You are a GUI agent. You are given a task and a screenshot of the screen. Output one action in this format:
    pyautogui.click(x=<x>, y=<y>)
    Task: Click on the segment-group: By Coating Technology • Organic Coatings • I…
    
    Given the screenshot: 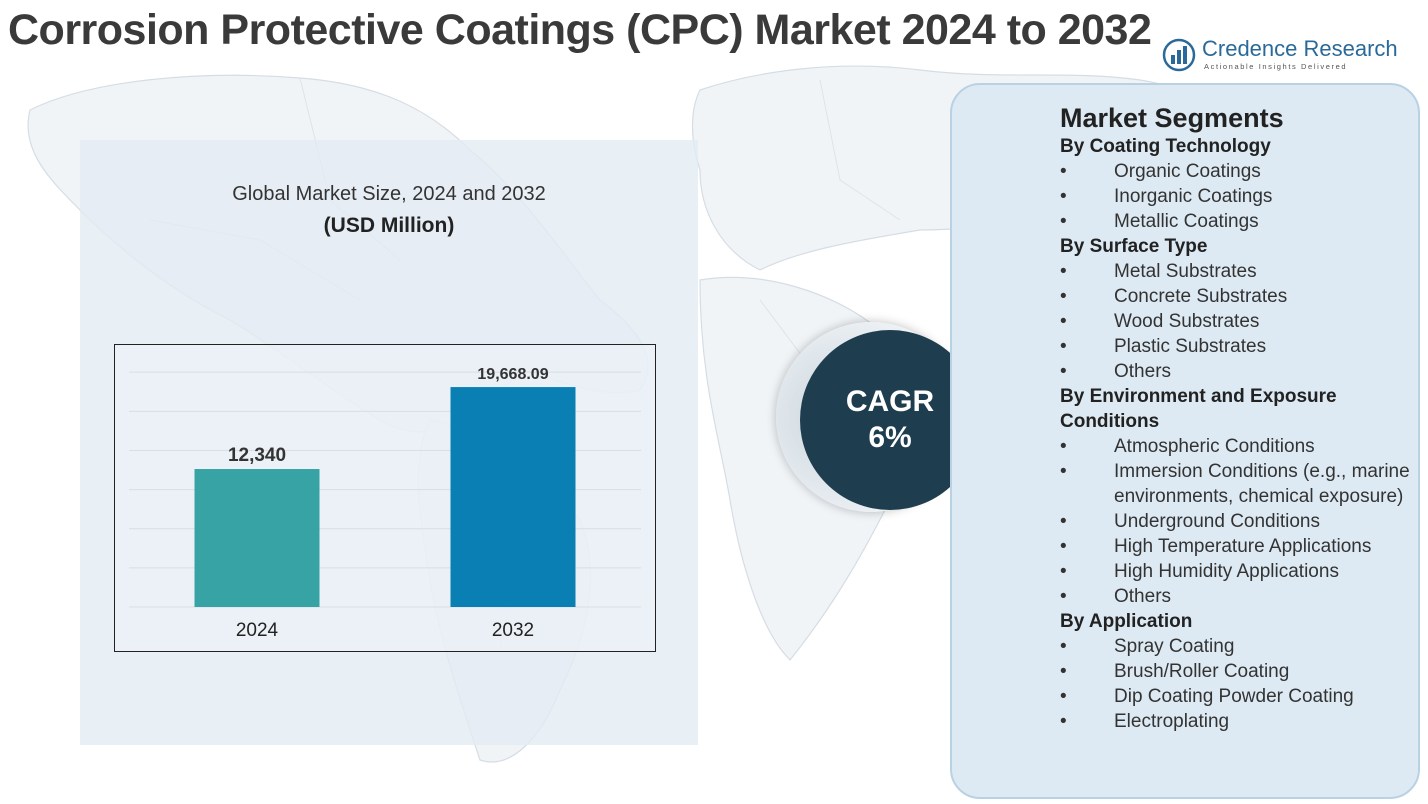 What is the action you would take?
    pyautogui.click(x=1240, y=184)
    